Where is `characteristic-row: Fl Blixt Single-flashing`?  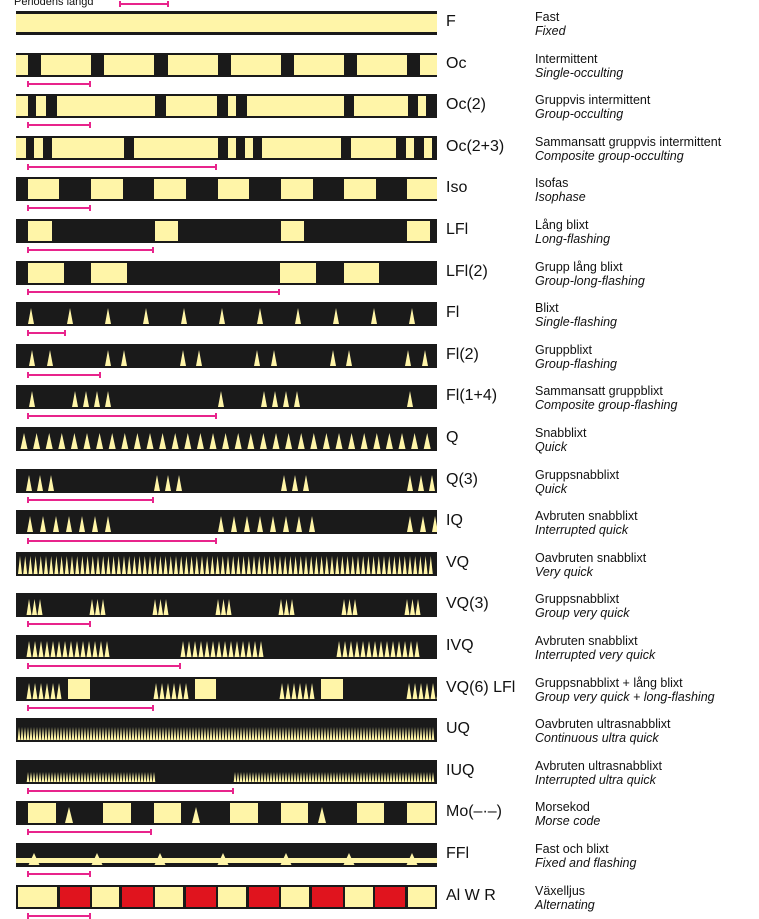 characteristic-row: Fl Blixt Single-flashing is located at coordinates (379, 320).